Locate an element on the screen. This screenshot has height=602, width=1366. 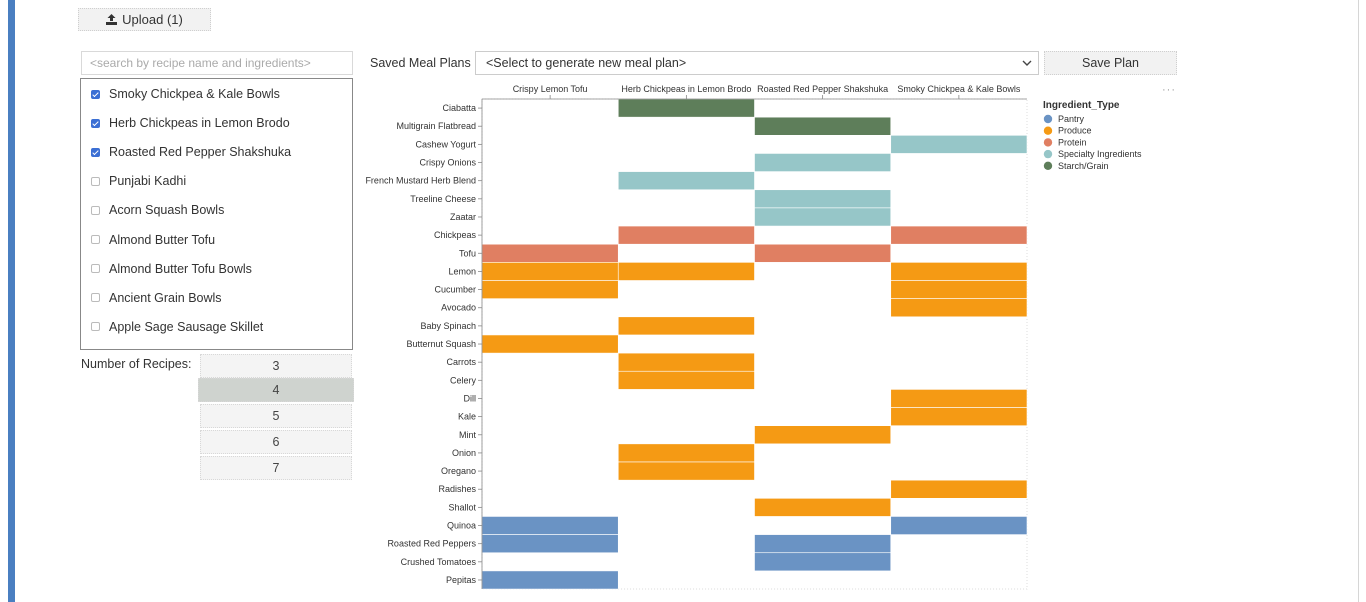
legend-entry: Pantry is located at coordinates (1071, 119).